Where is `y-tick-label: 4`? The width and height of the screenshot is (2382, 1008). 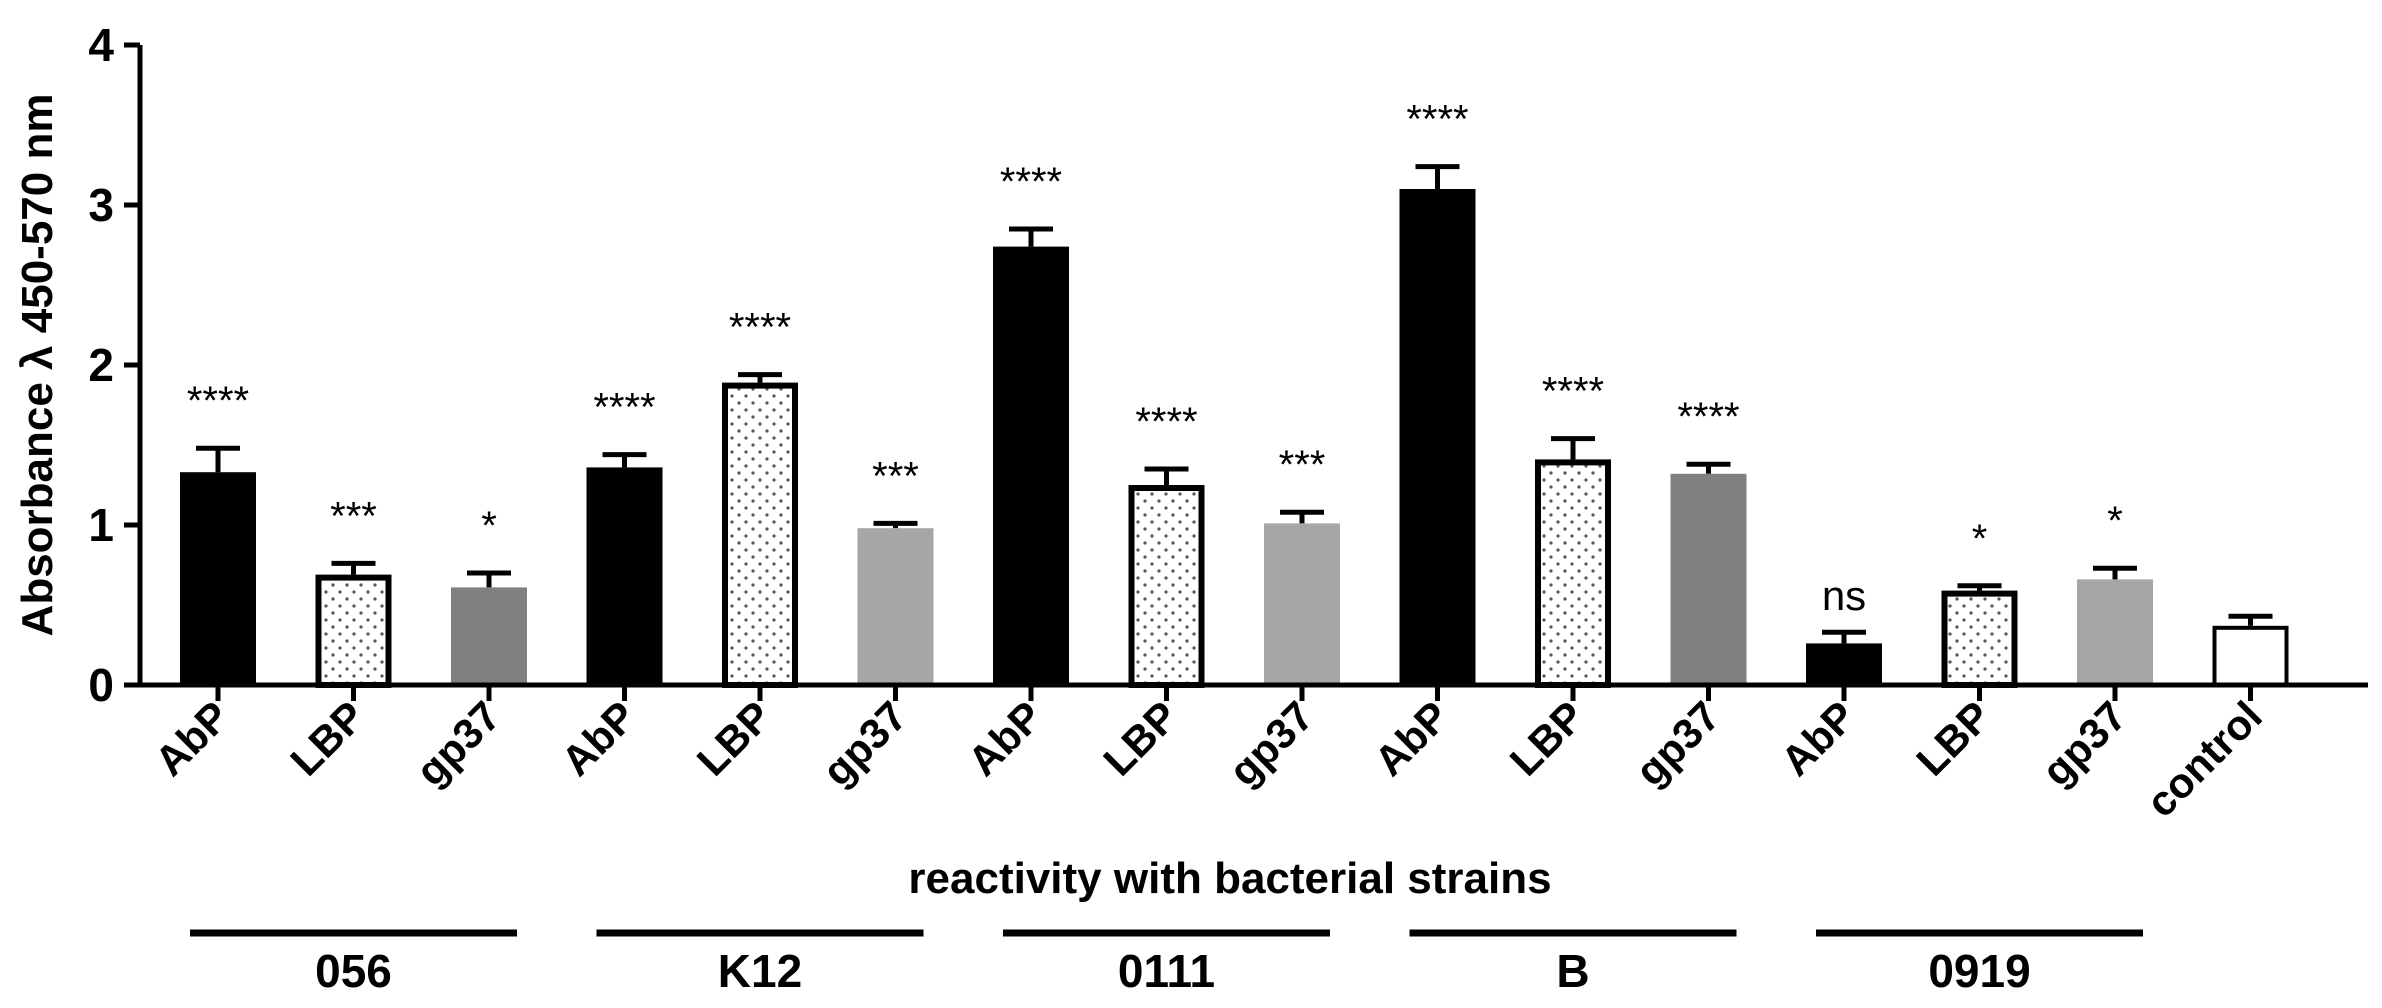 y-tick-label: 4 is located at coordinates (101, 45).